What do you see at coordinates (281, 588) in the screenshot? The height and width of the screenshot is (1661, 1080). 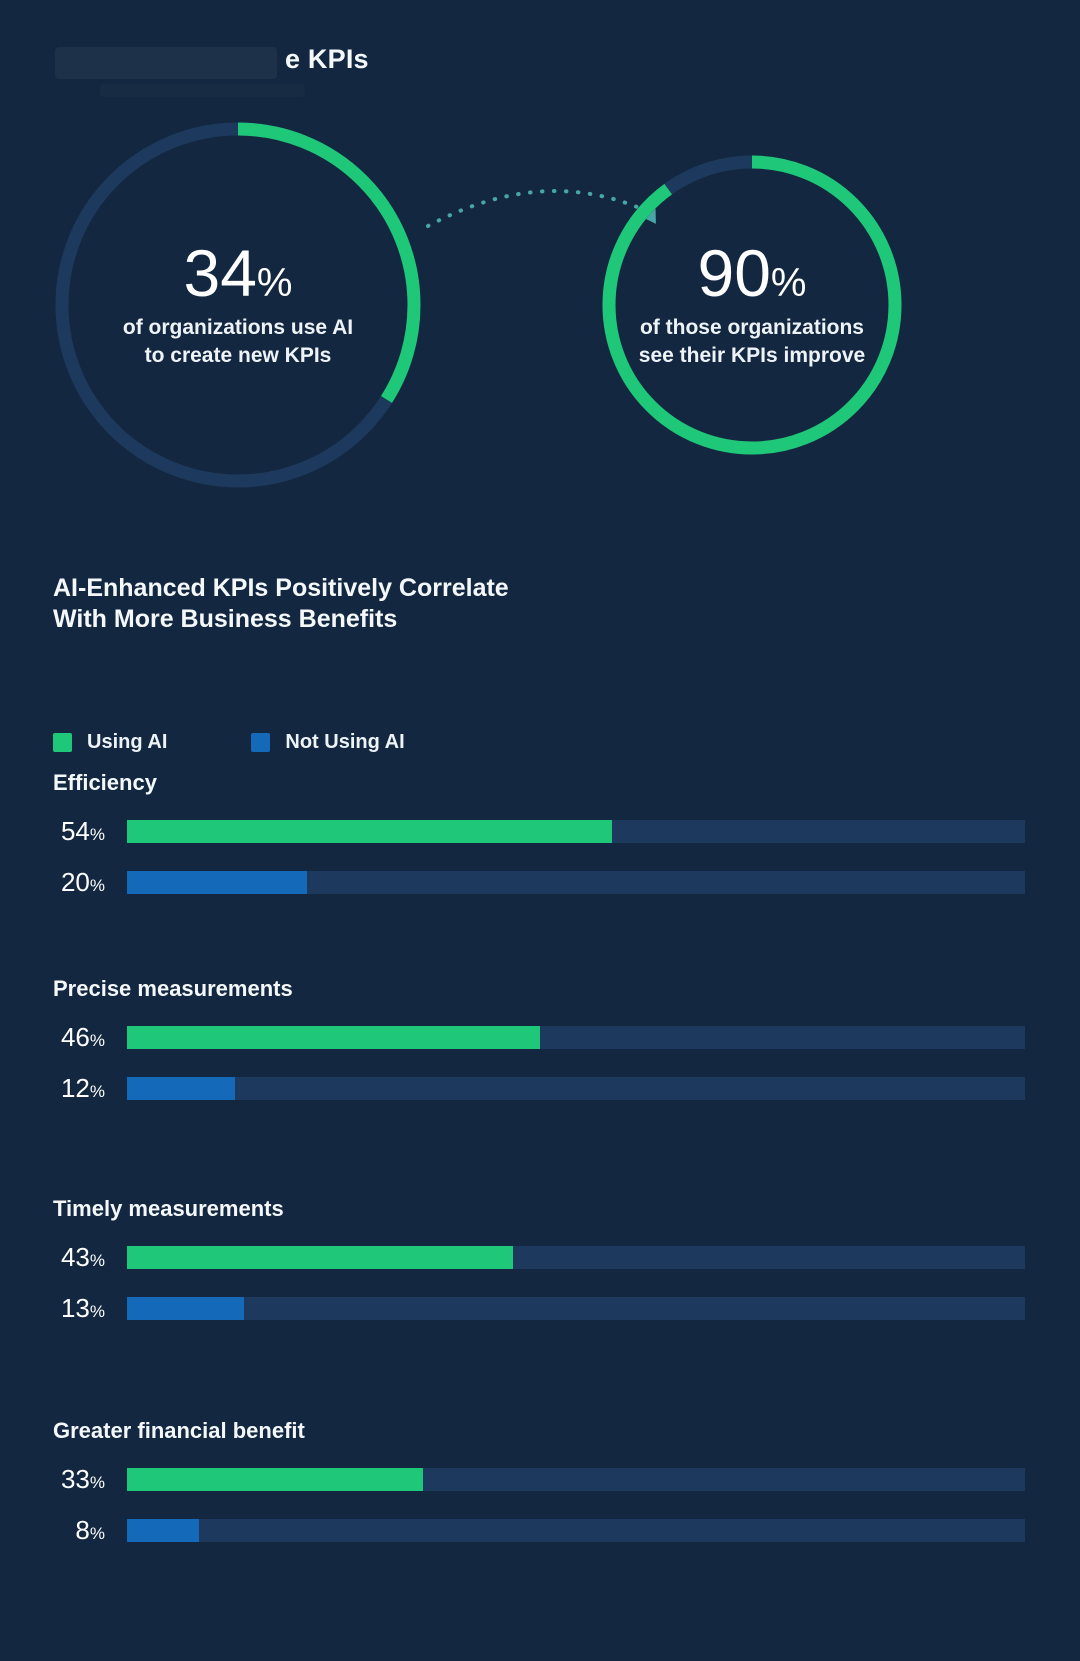 I see `section-title-line1: AI-Enhanced KPIs Positively Correlate` at bounding box center [281, 588].